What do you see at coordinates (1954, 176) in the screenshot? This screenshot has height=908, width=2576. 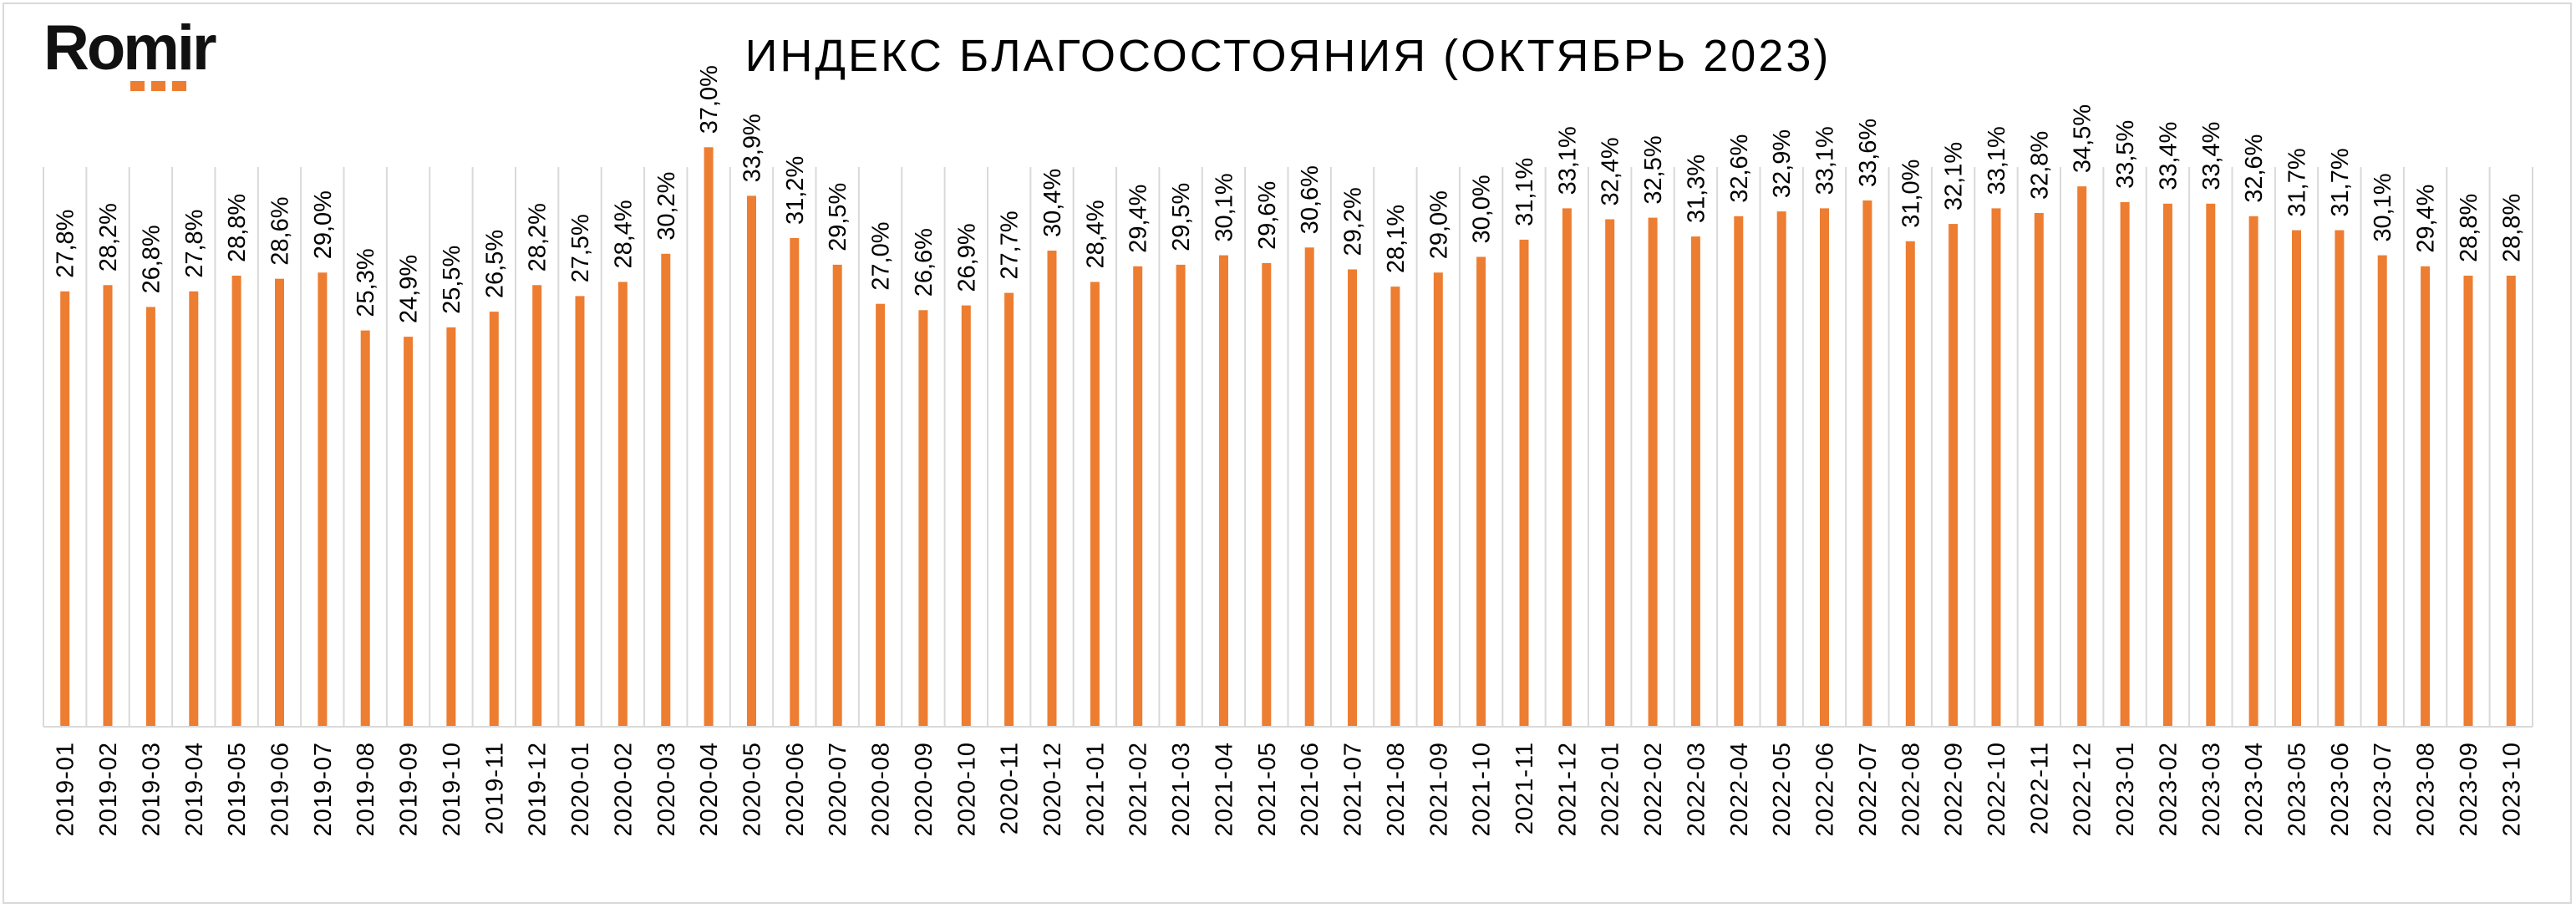 I see `value-label: 32,1%` at bounding box center [1954, 176].